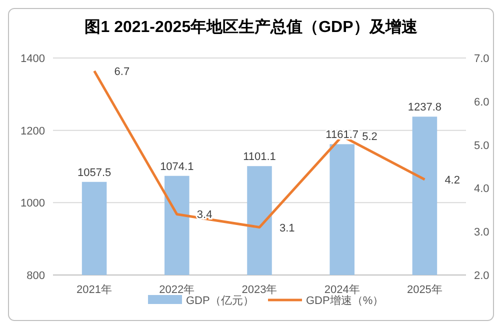 The width and height of the screenshot is (502, 329). What do you see at coordinates (287, 228) in the screenshot?
I see `data-label: 3.1` at bounding box center [287, 228].